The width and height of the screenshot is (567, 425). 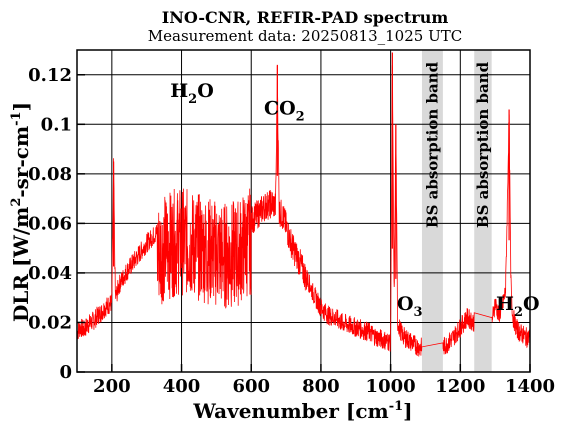 I want to click on y-axis-label: DLR [W/m2-sr-cm-1], so click(x=21, y=212).